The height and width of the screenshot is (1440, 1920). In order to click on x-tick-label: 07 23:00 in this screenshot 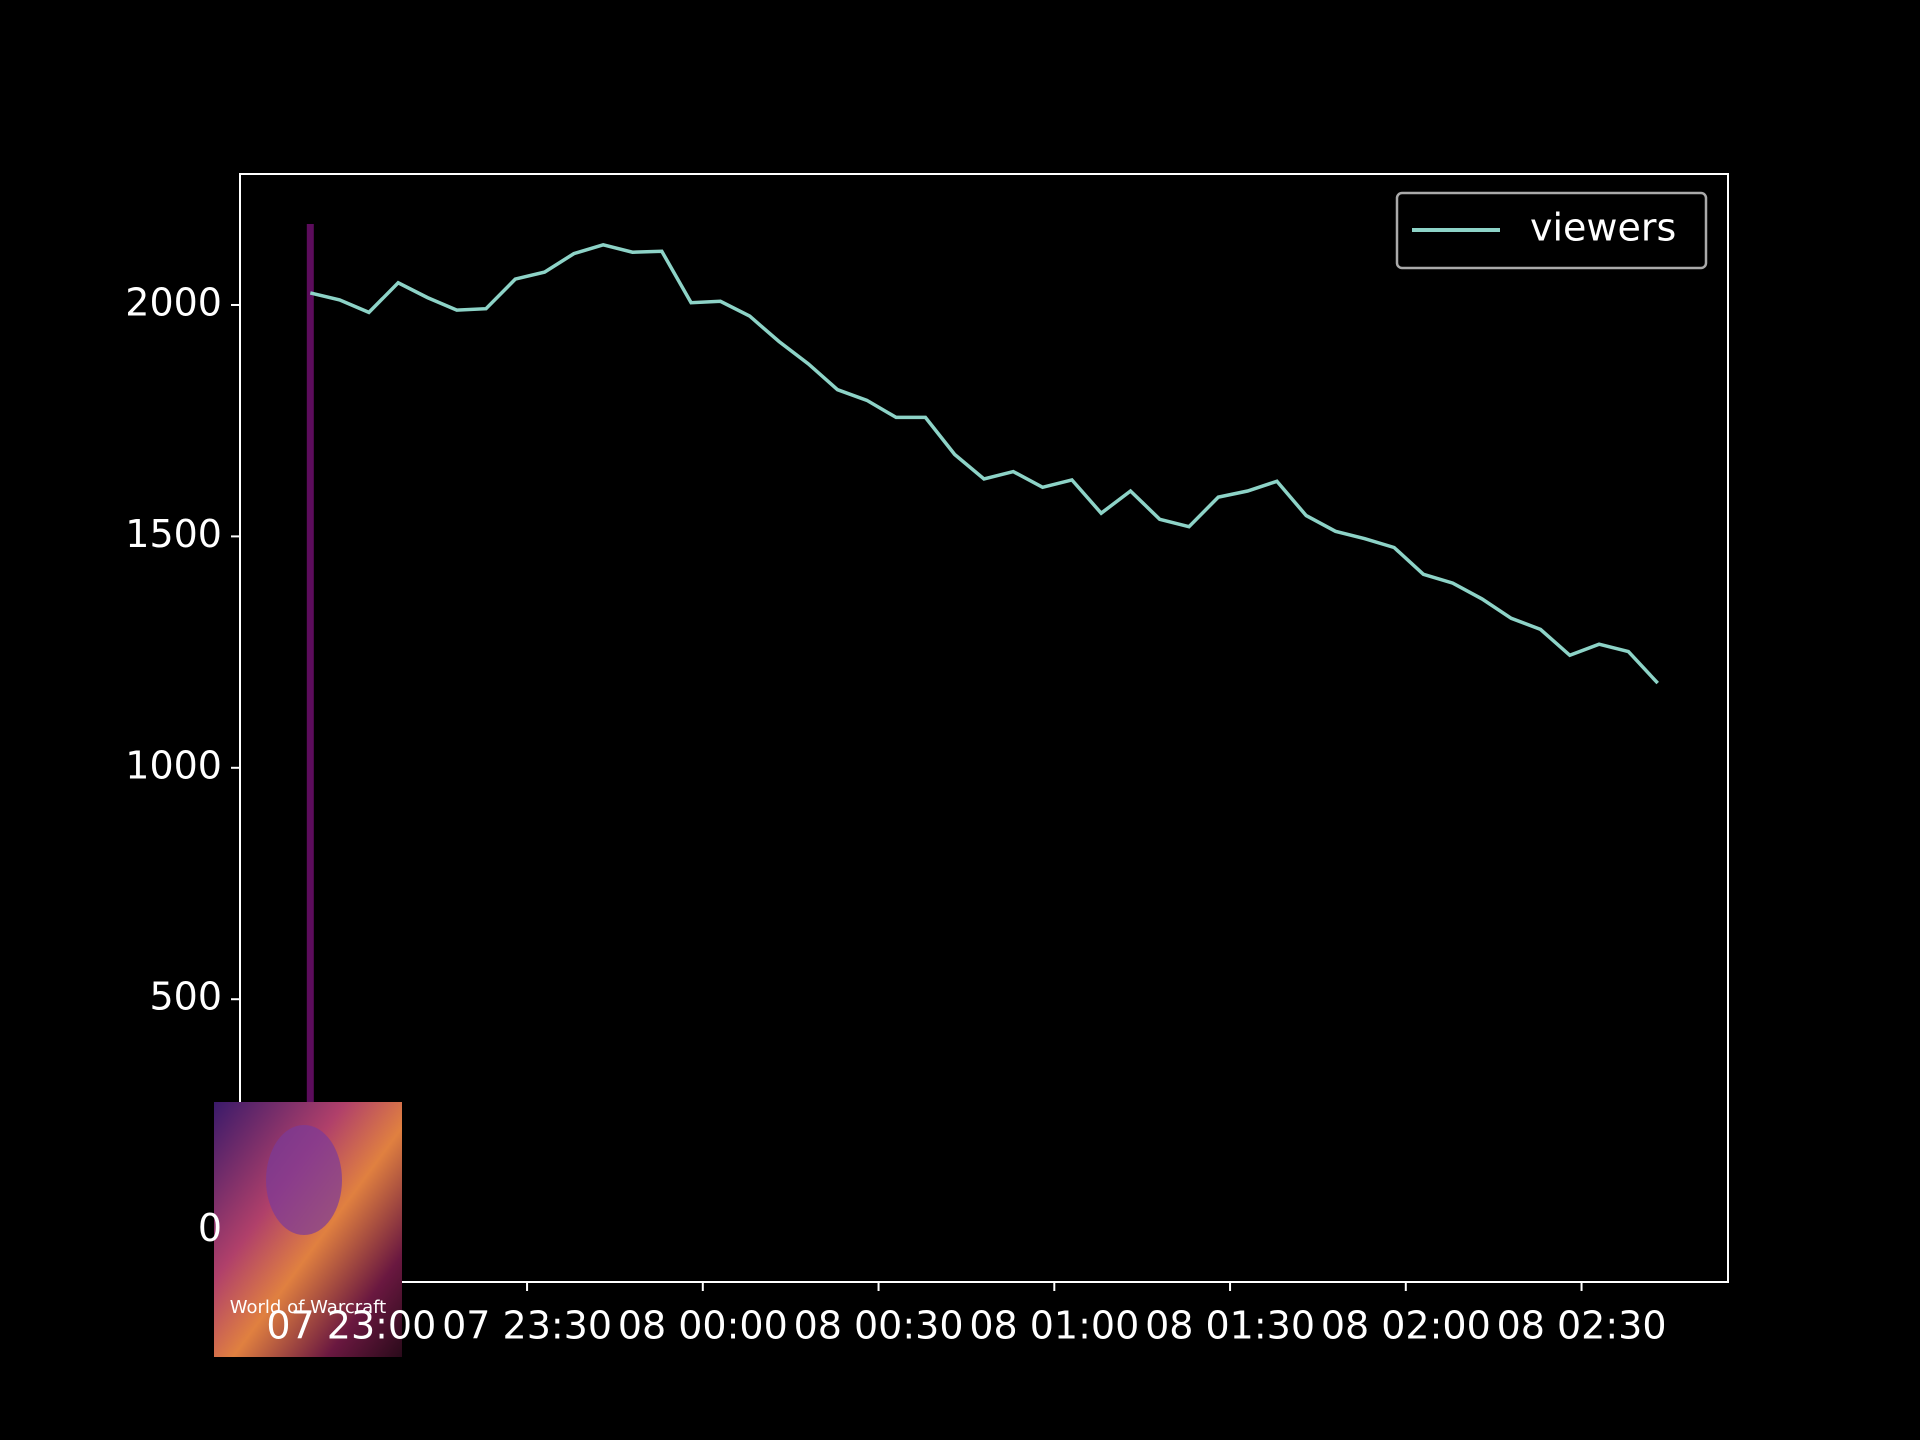, I will do `click(351, 1326)`.